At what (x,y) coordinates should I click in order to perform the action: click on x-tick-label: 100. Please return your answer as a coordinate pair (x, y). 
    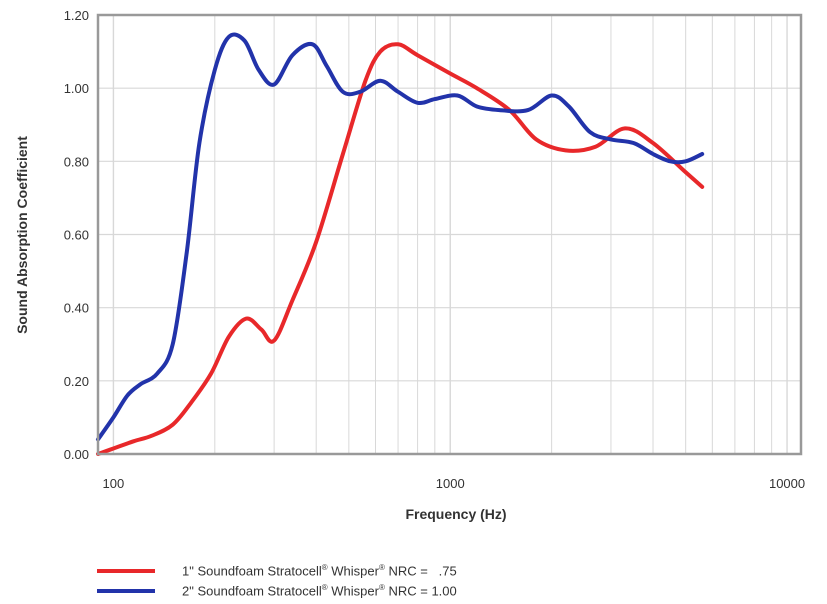
    Looking at the image, I should click on (114, 483).